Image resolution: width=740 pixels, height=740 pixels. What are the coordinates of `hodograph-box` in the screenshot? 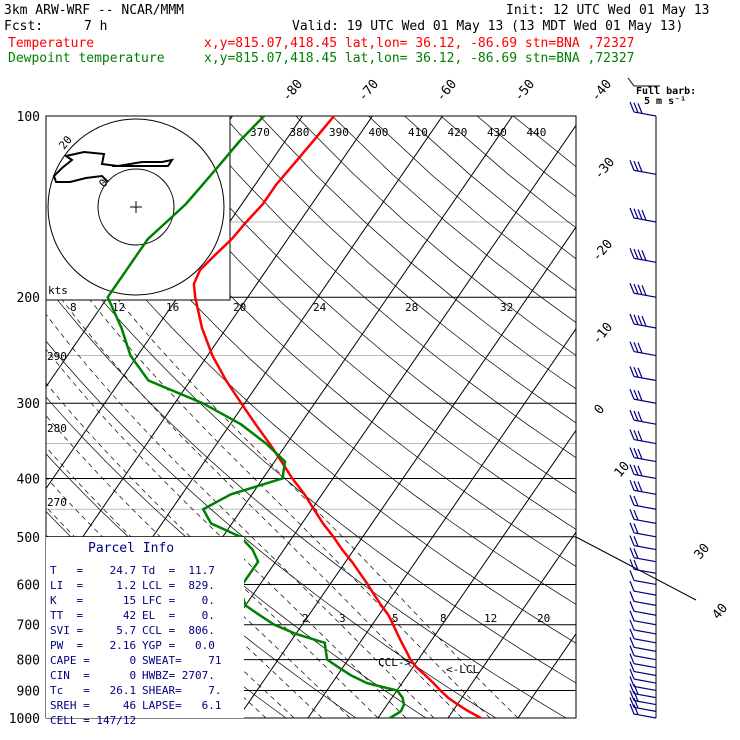 It's located at (138, 208).